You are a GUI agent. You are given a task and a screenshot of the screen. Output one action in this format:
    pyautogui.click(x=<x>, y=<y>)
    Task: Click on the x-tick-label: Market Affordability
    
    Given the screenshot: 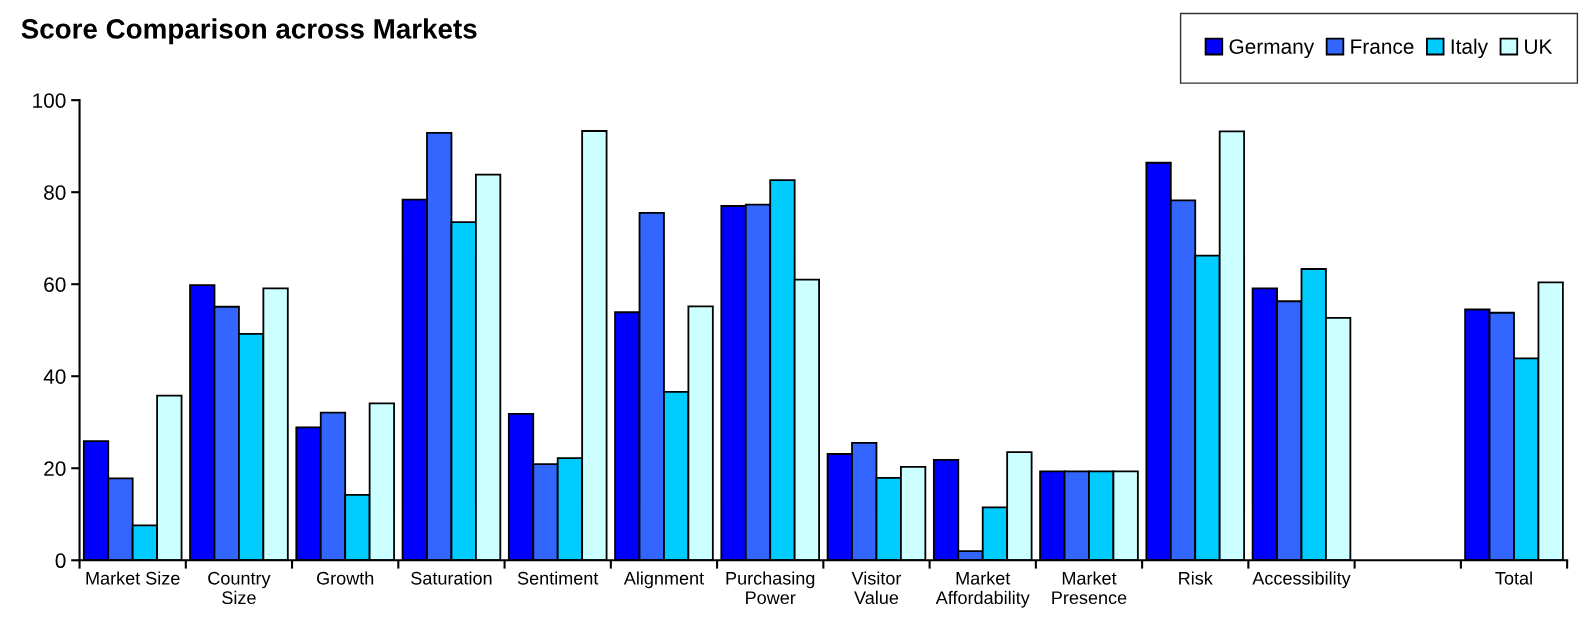 What is the action you would take?
    pyautogui.click(x=982, y=589)
    